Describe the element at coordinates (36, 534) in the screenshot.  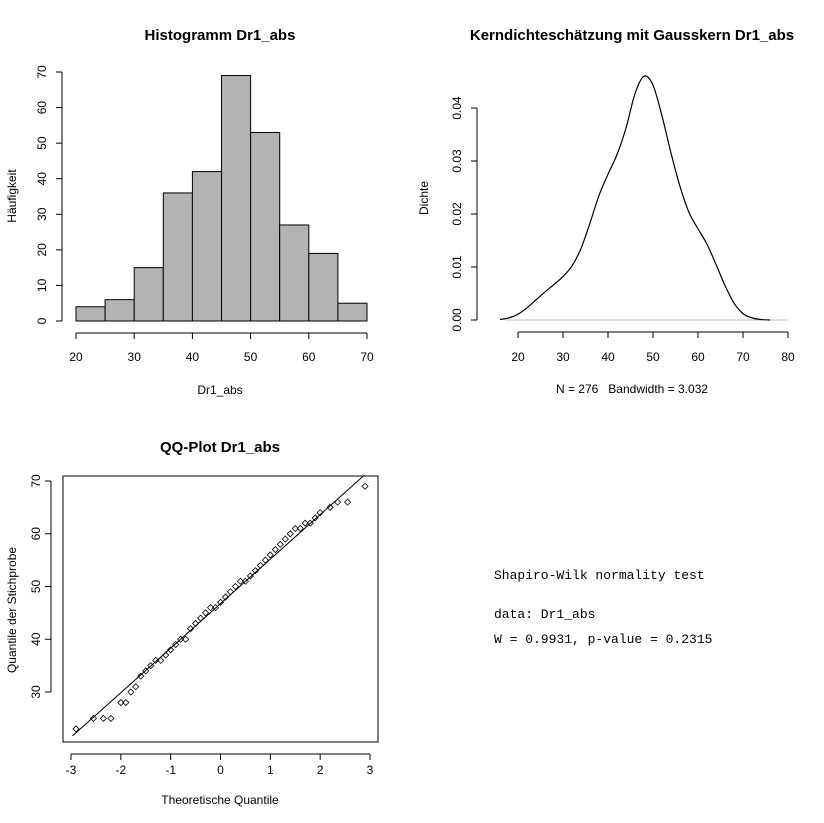
I see `qq-y-tick-label: 60` at that location.